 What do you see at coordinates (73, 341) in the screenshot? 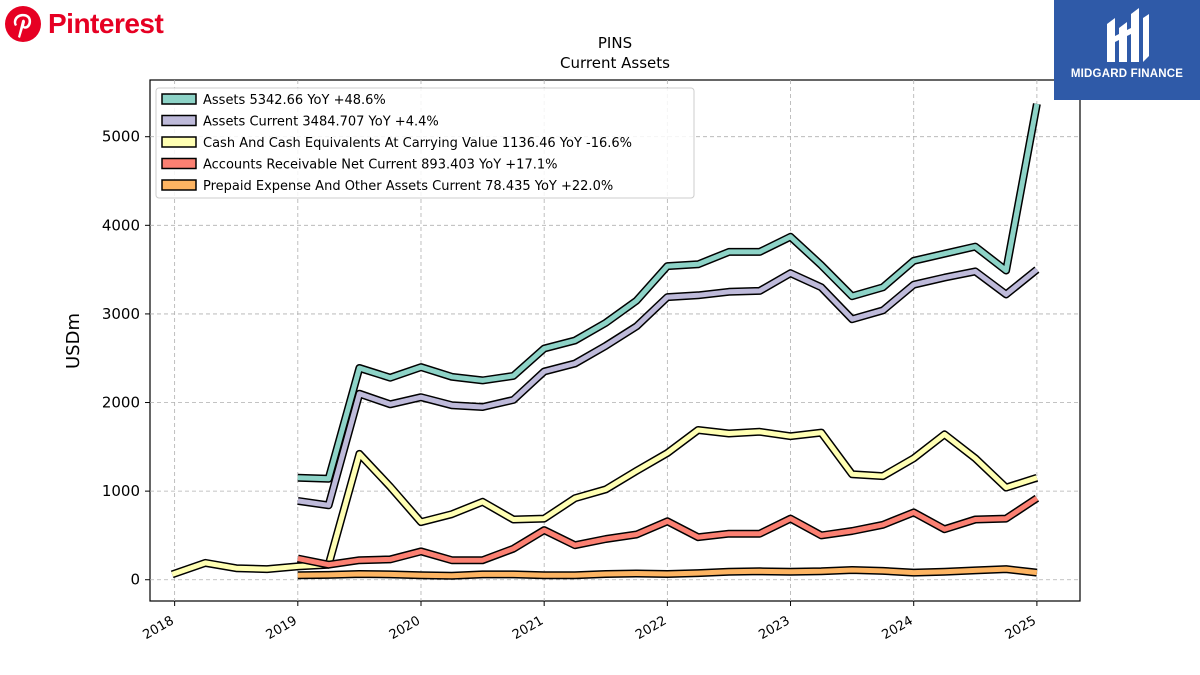
I see `y-axis-label: USDm` at bounding box center [73, 341].